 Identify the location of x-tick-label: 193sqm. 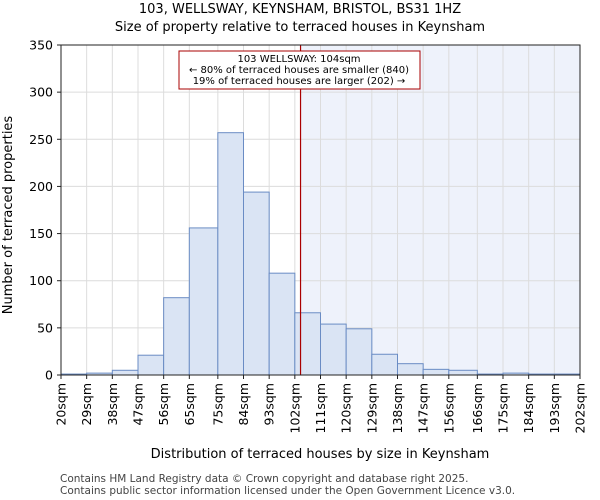
(554, 408).